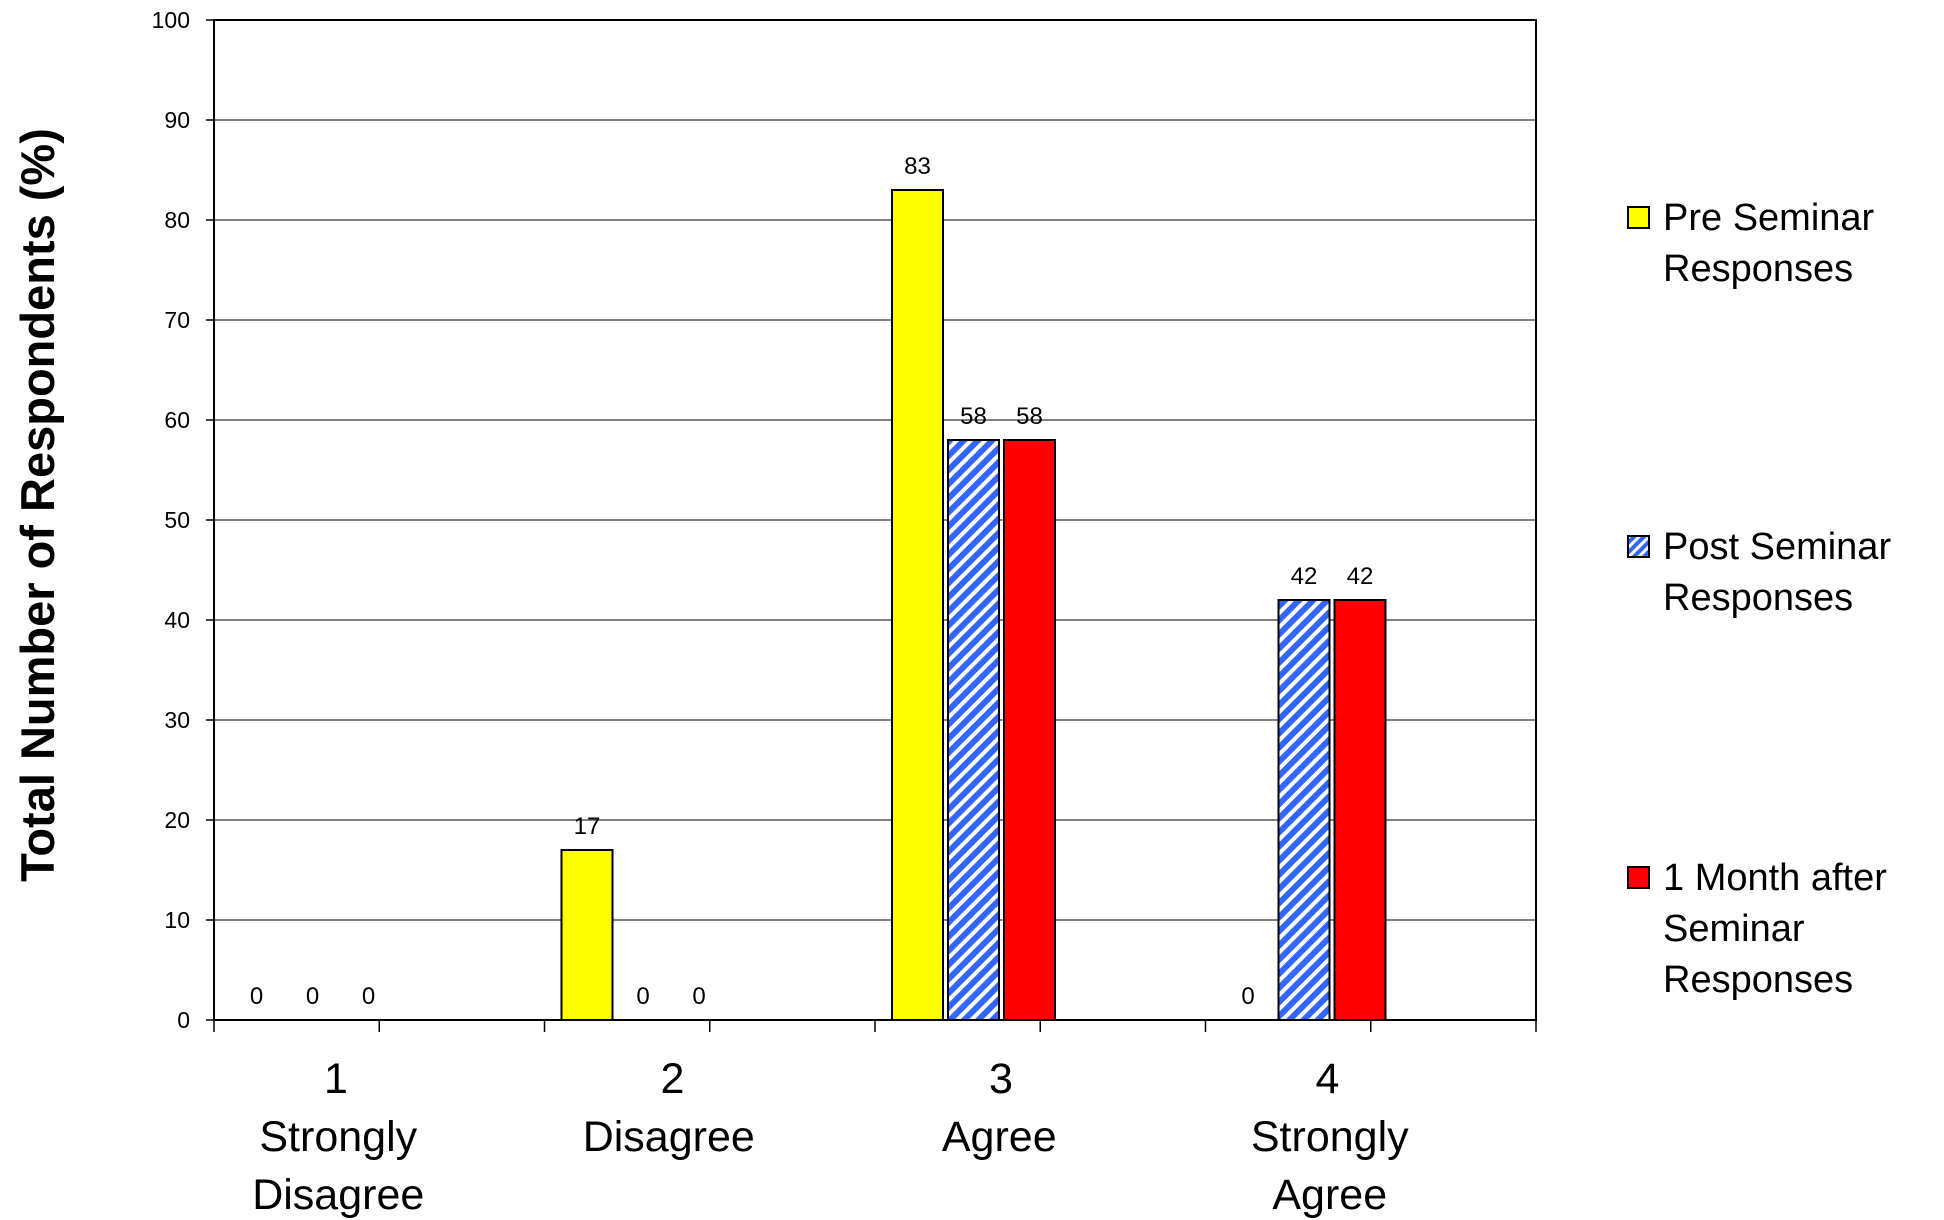  Describe the element at coordinates (37, 505) in the screenshot. I see `y-axis-title: Total Number of Respondents (%)` at that location.